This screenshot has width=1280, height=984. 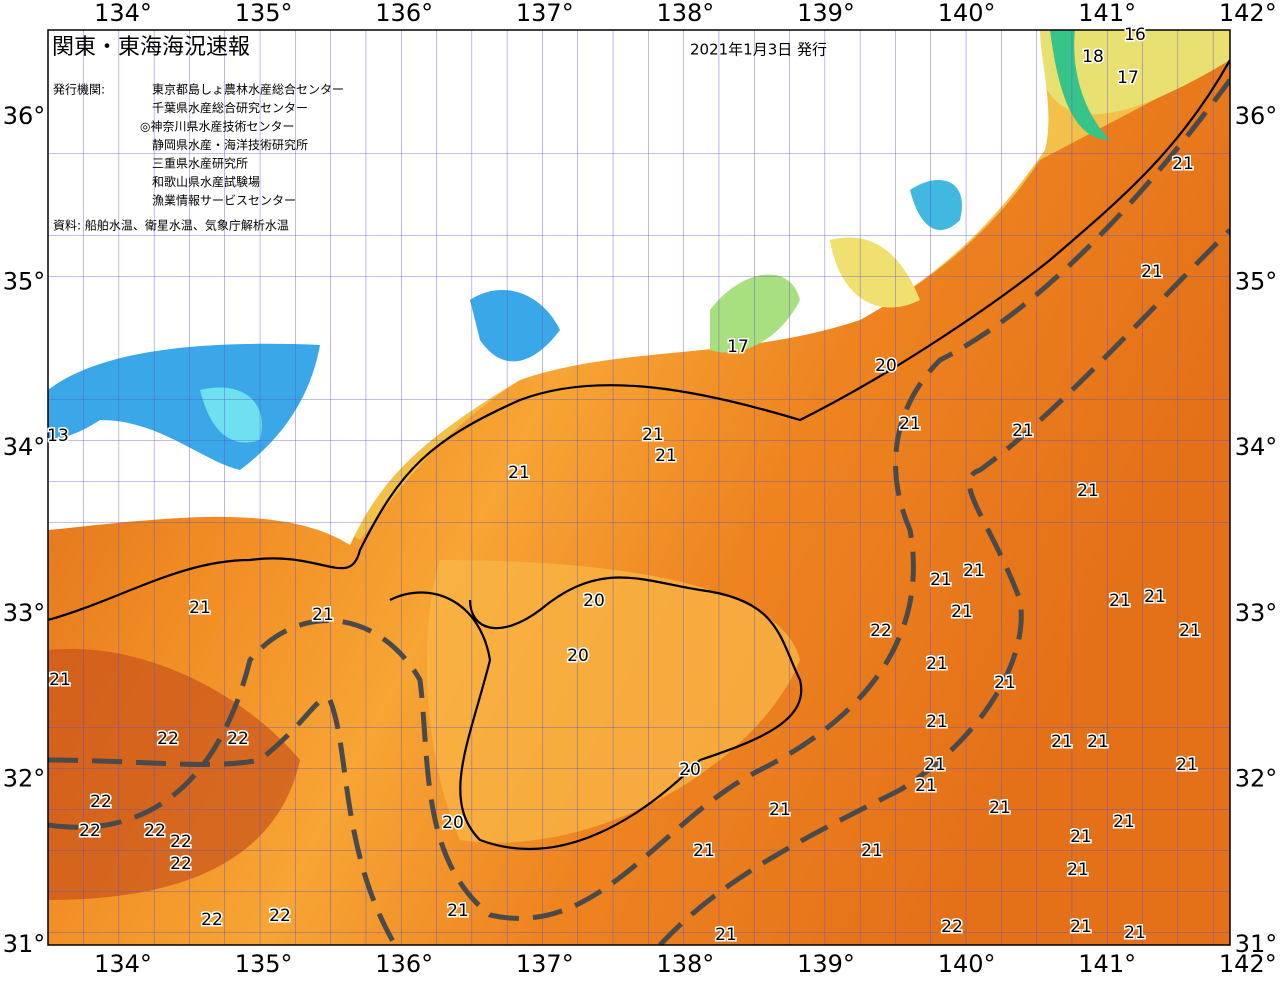 What do you see at coordinates (217, 126) in the screenshot?
I see `issuer-name: ◎神奈川県水産技術センター` at bounding box center [217, 126].